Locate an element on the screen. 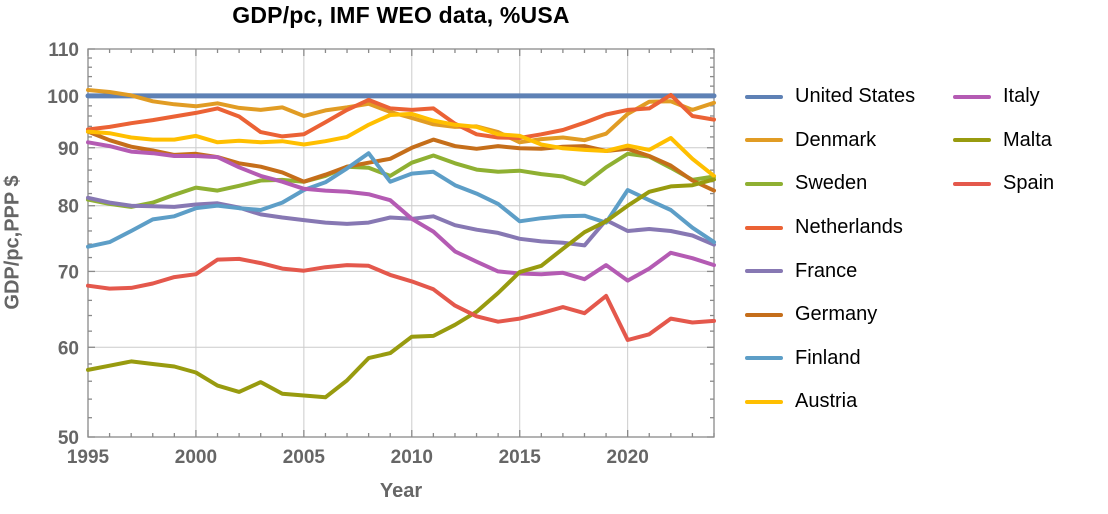 The image size is (1108, 514). legend-column-2: Italy Malta Spain is located at coordinates (1003, 140).